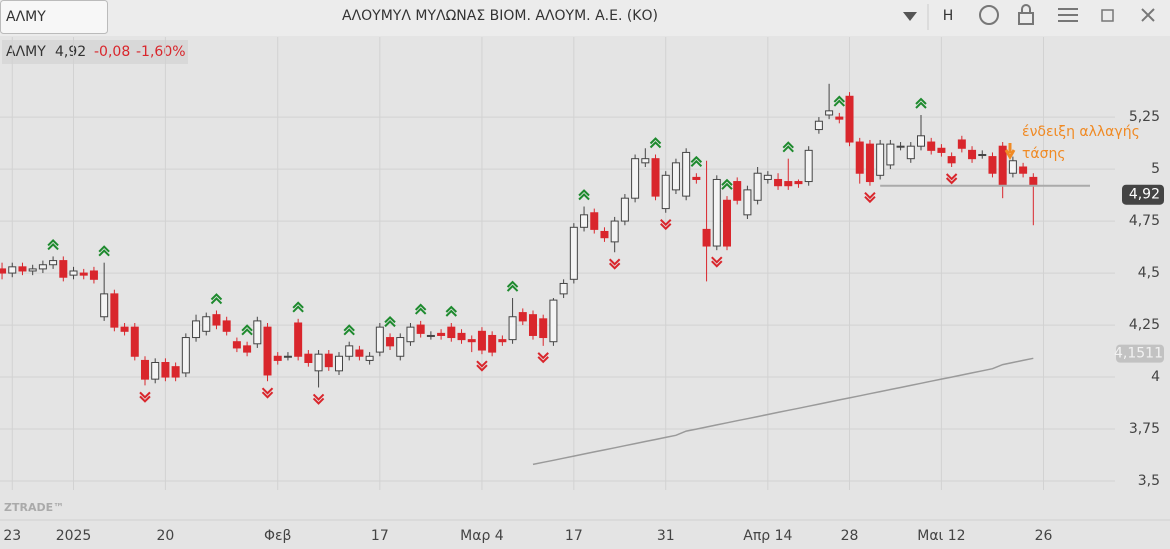  What do you see at coordinates (948, 16) in the screenshot?
I see `period-button: H` at bounding box center [948, 16].